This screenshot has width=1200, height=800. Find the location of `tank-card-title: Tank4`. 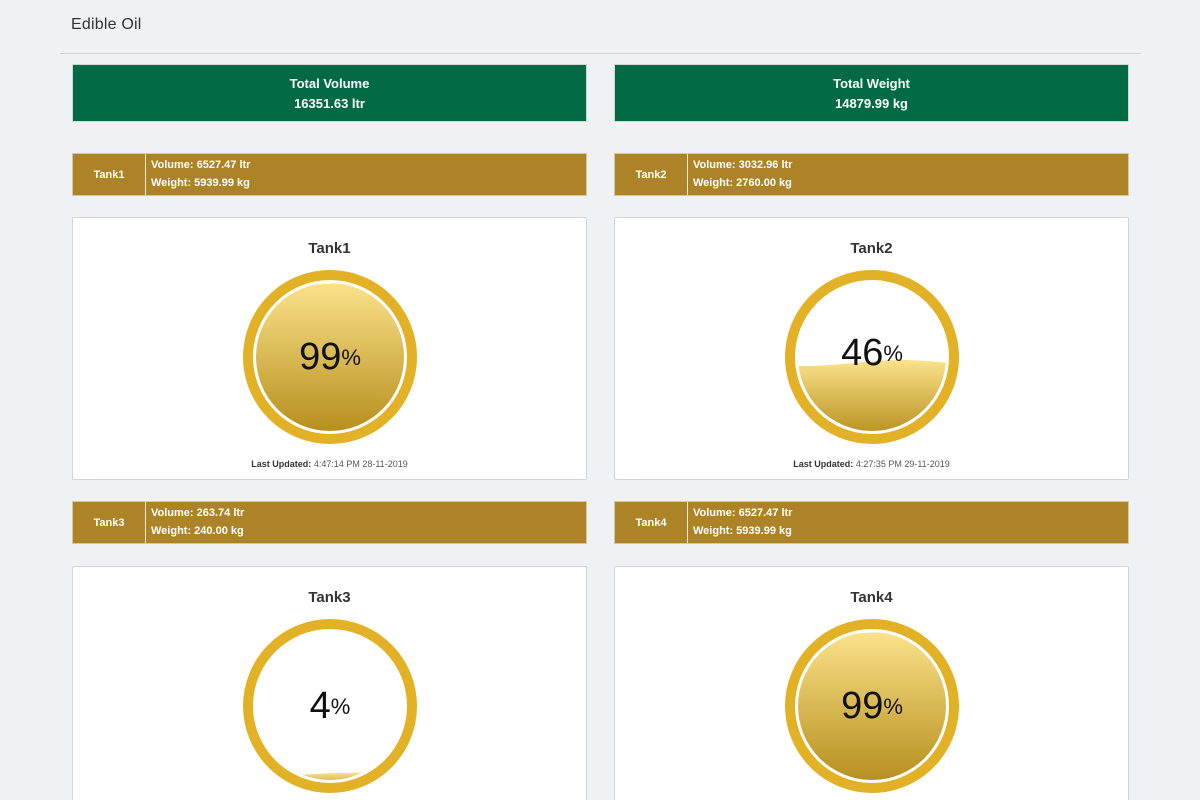

tank-card-title: Tank4 is located at coordinates (871, 597).